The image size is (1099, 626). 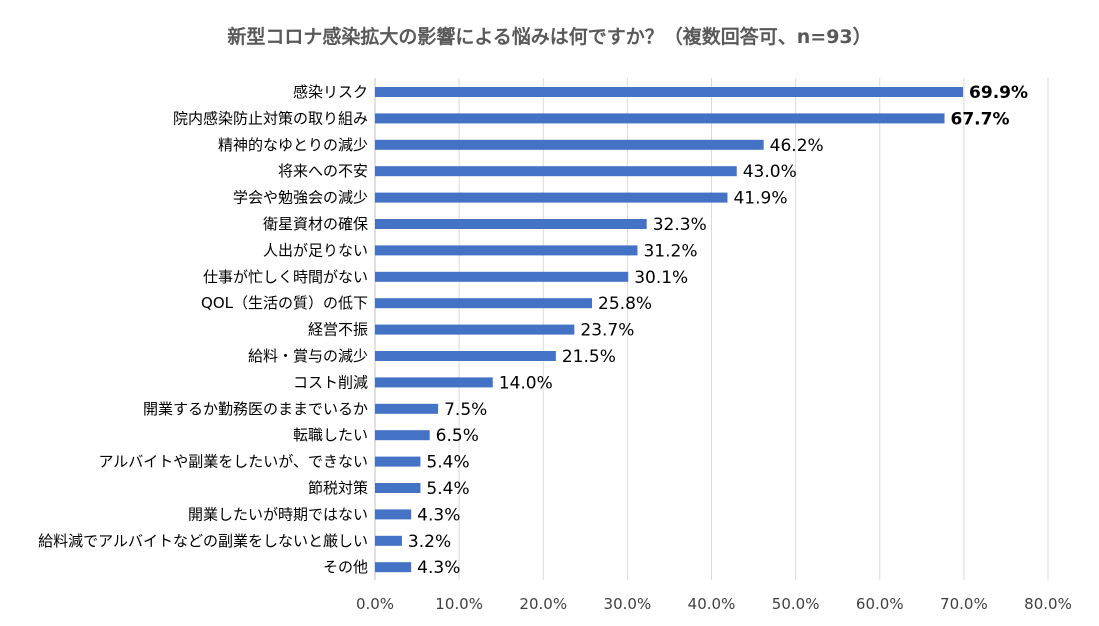 I want to click on data-label: 32.3%, so click(x=680, y=225).